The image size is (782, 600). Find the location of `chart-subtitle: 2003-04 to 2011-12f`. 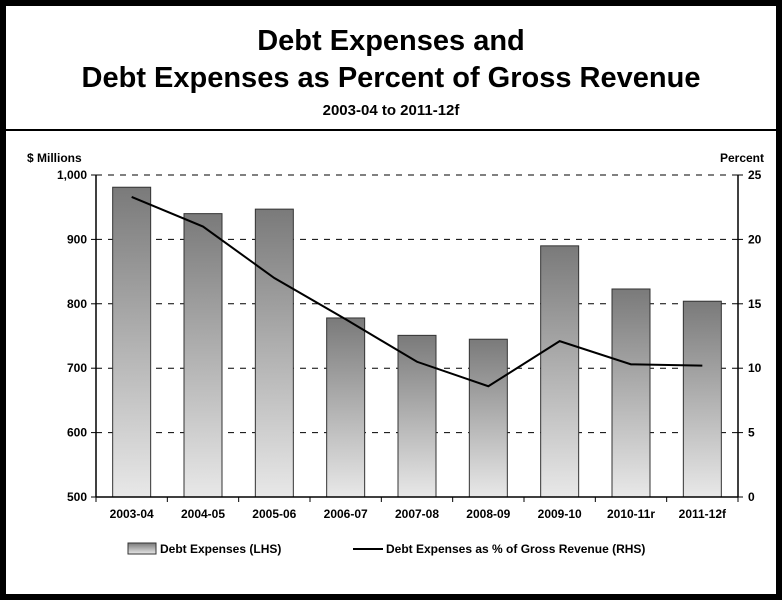

chart-subtitle: 2003-04 to 2011-12f is located at coordinates (391, 110).